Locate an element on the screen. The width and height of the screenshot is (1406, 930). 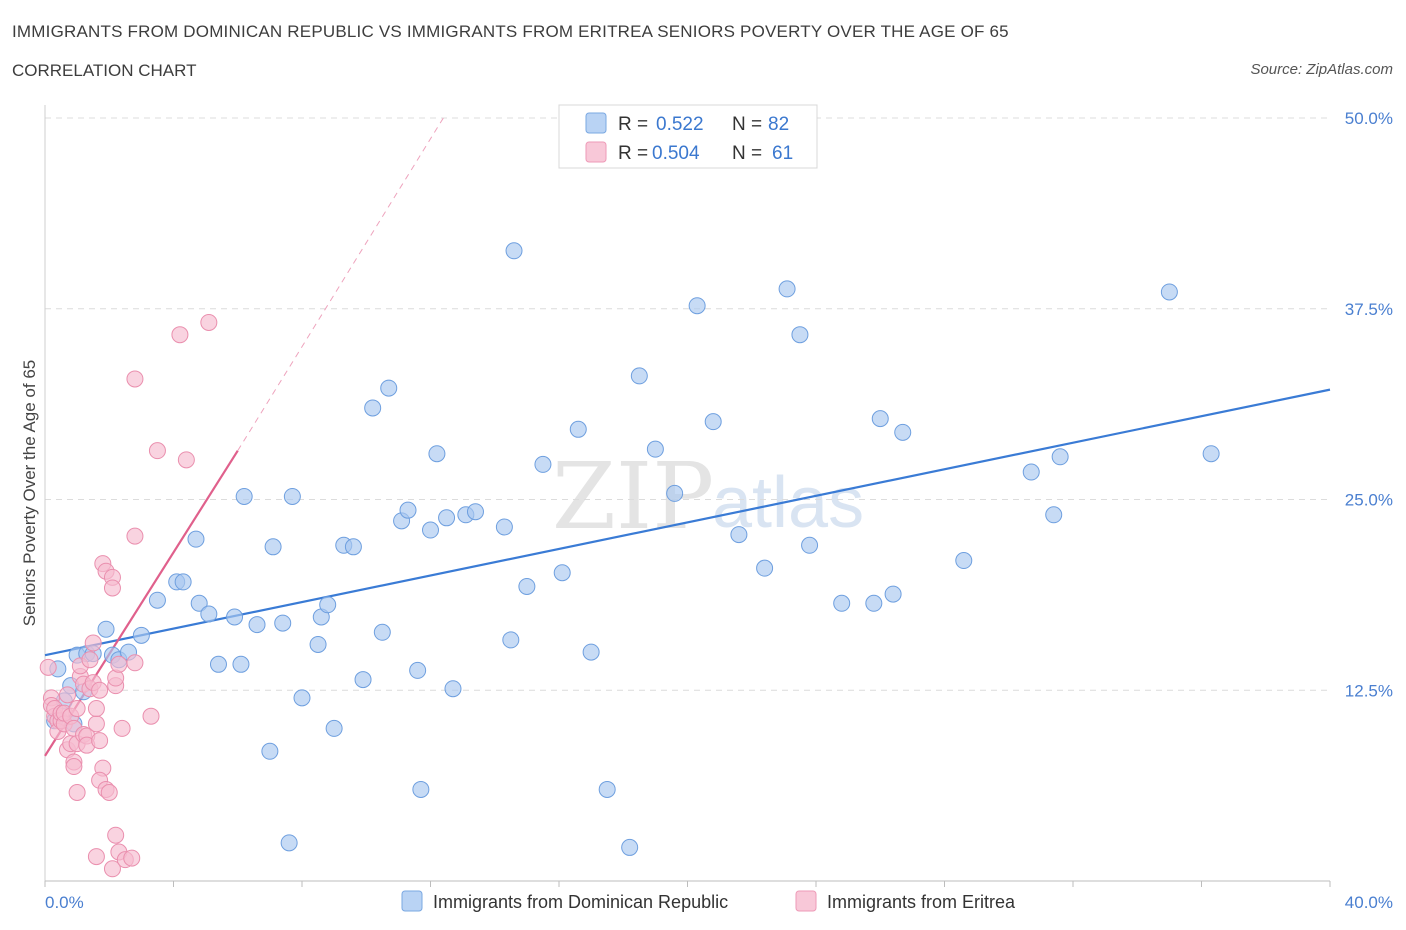
legend-r-value-2: 0.504 is located at coordinates (676, 153).